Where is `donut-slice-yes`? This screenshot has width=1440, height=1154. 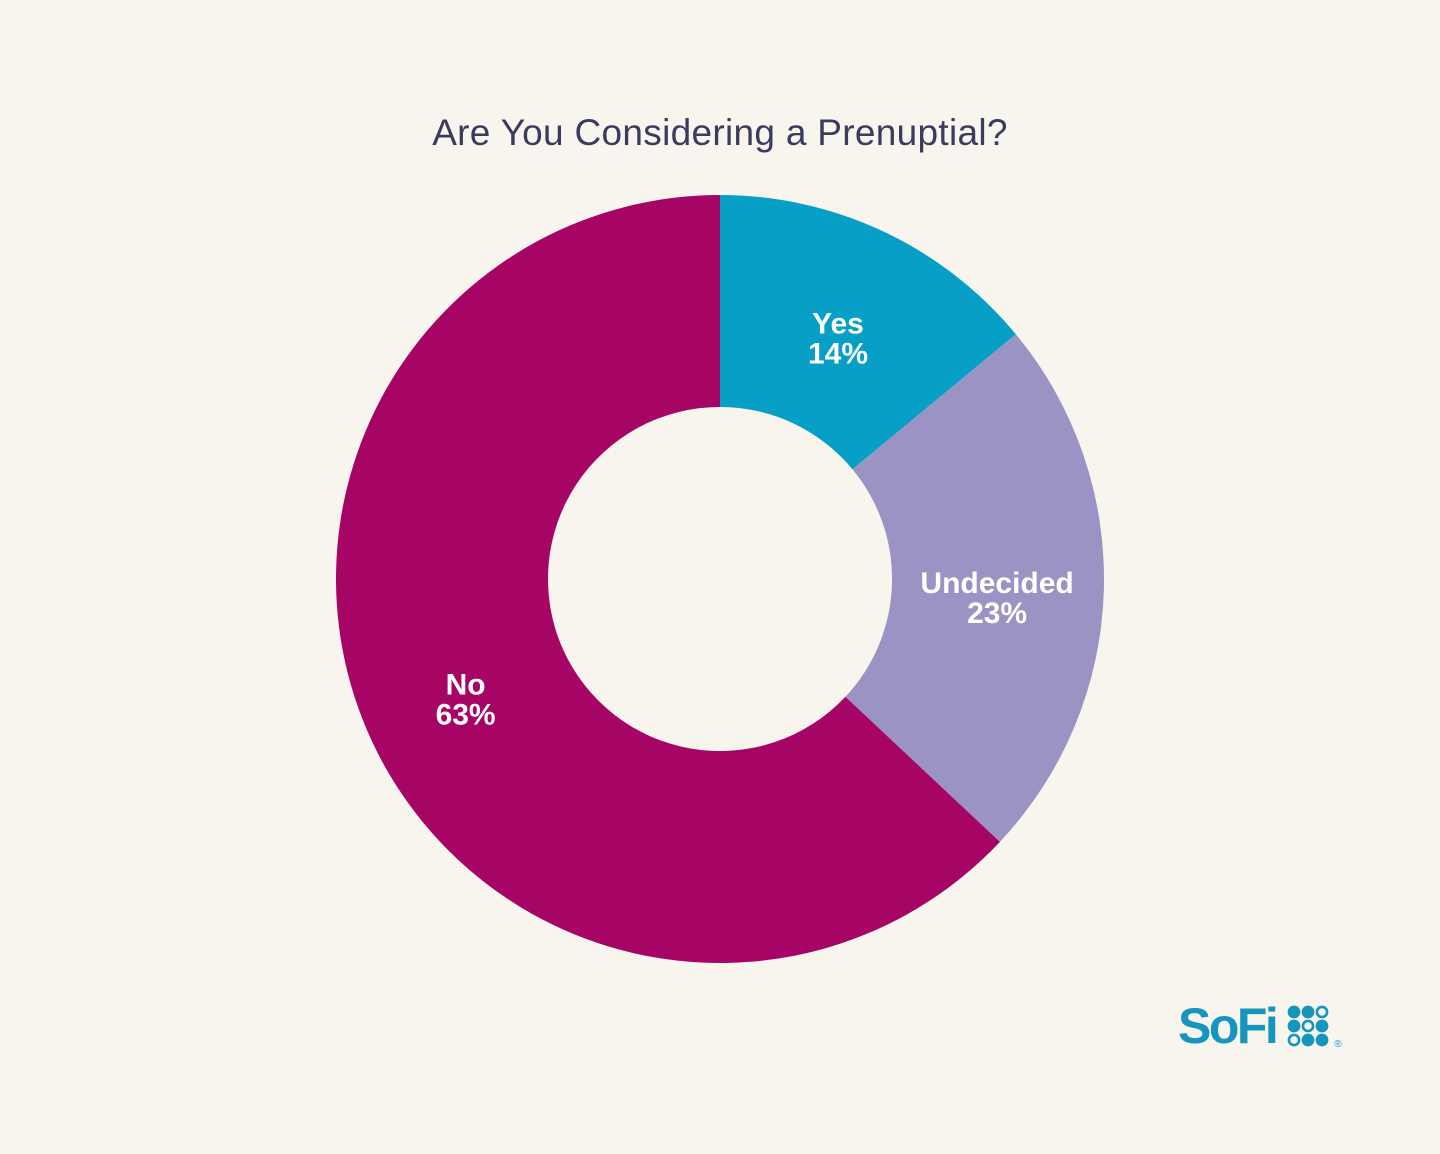
donut-slice-yes is located at coordinates (868, 332).